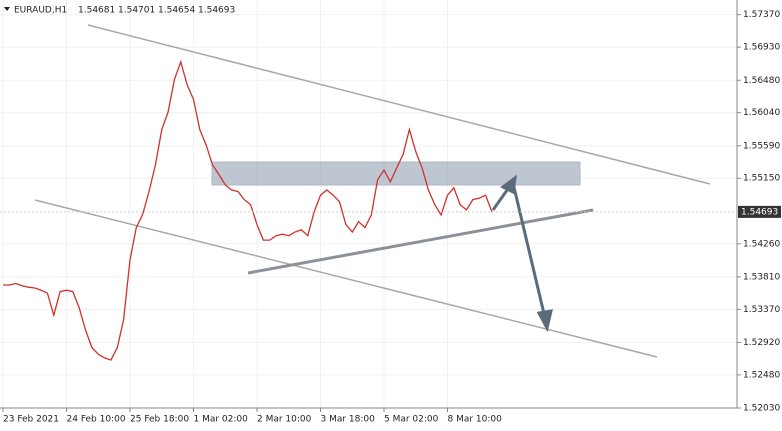 This screenshot has width=782, height=431. What do you see at coordinates (761, 277) in the screenshot?
I see `y-tick-label: 1.53810` at bounding box center [761, 277].